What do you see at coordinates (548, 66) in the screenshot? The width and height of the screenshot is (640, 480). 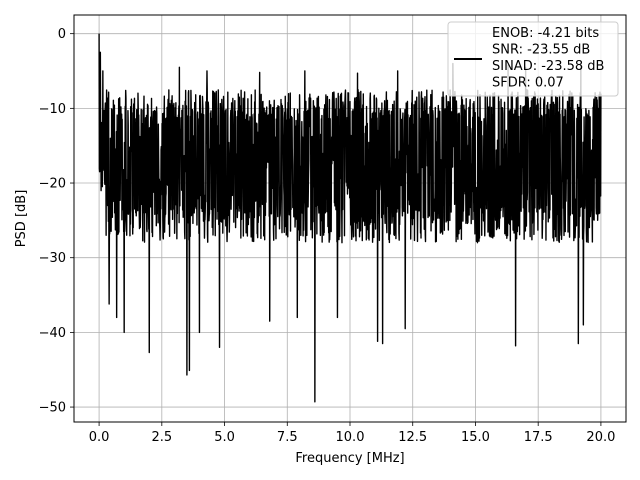 I see `legend-entry-sinad: SINAD: -23.58 dB` at bounding box center [548, 66].